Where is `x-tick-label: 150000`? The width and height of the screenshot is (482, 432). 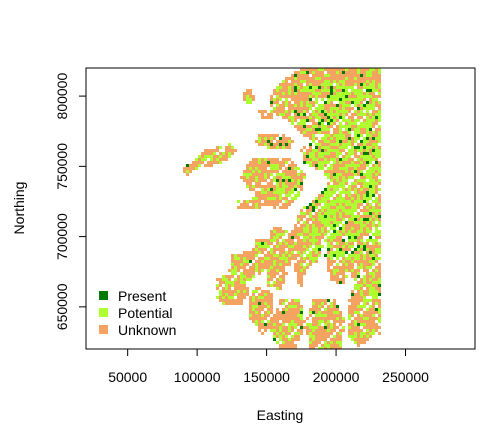 x-tick-label: 150000 is located at coordinates (266, 377).